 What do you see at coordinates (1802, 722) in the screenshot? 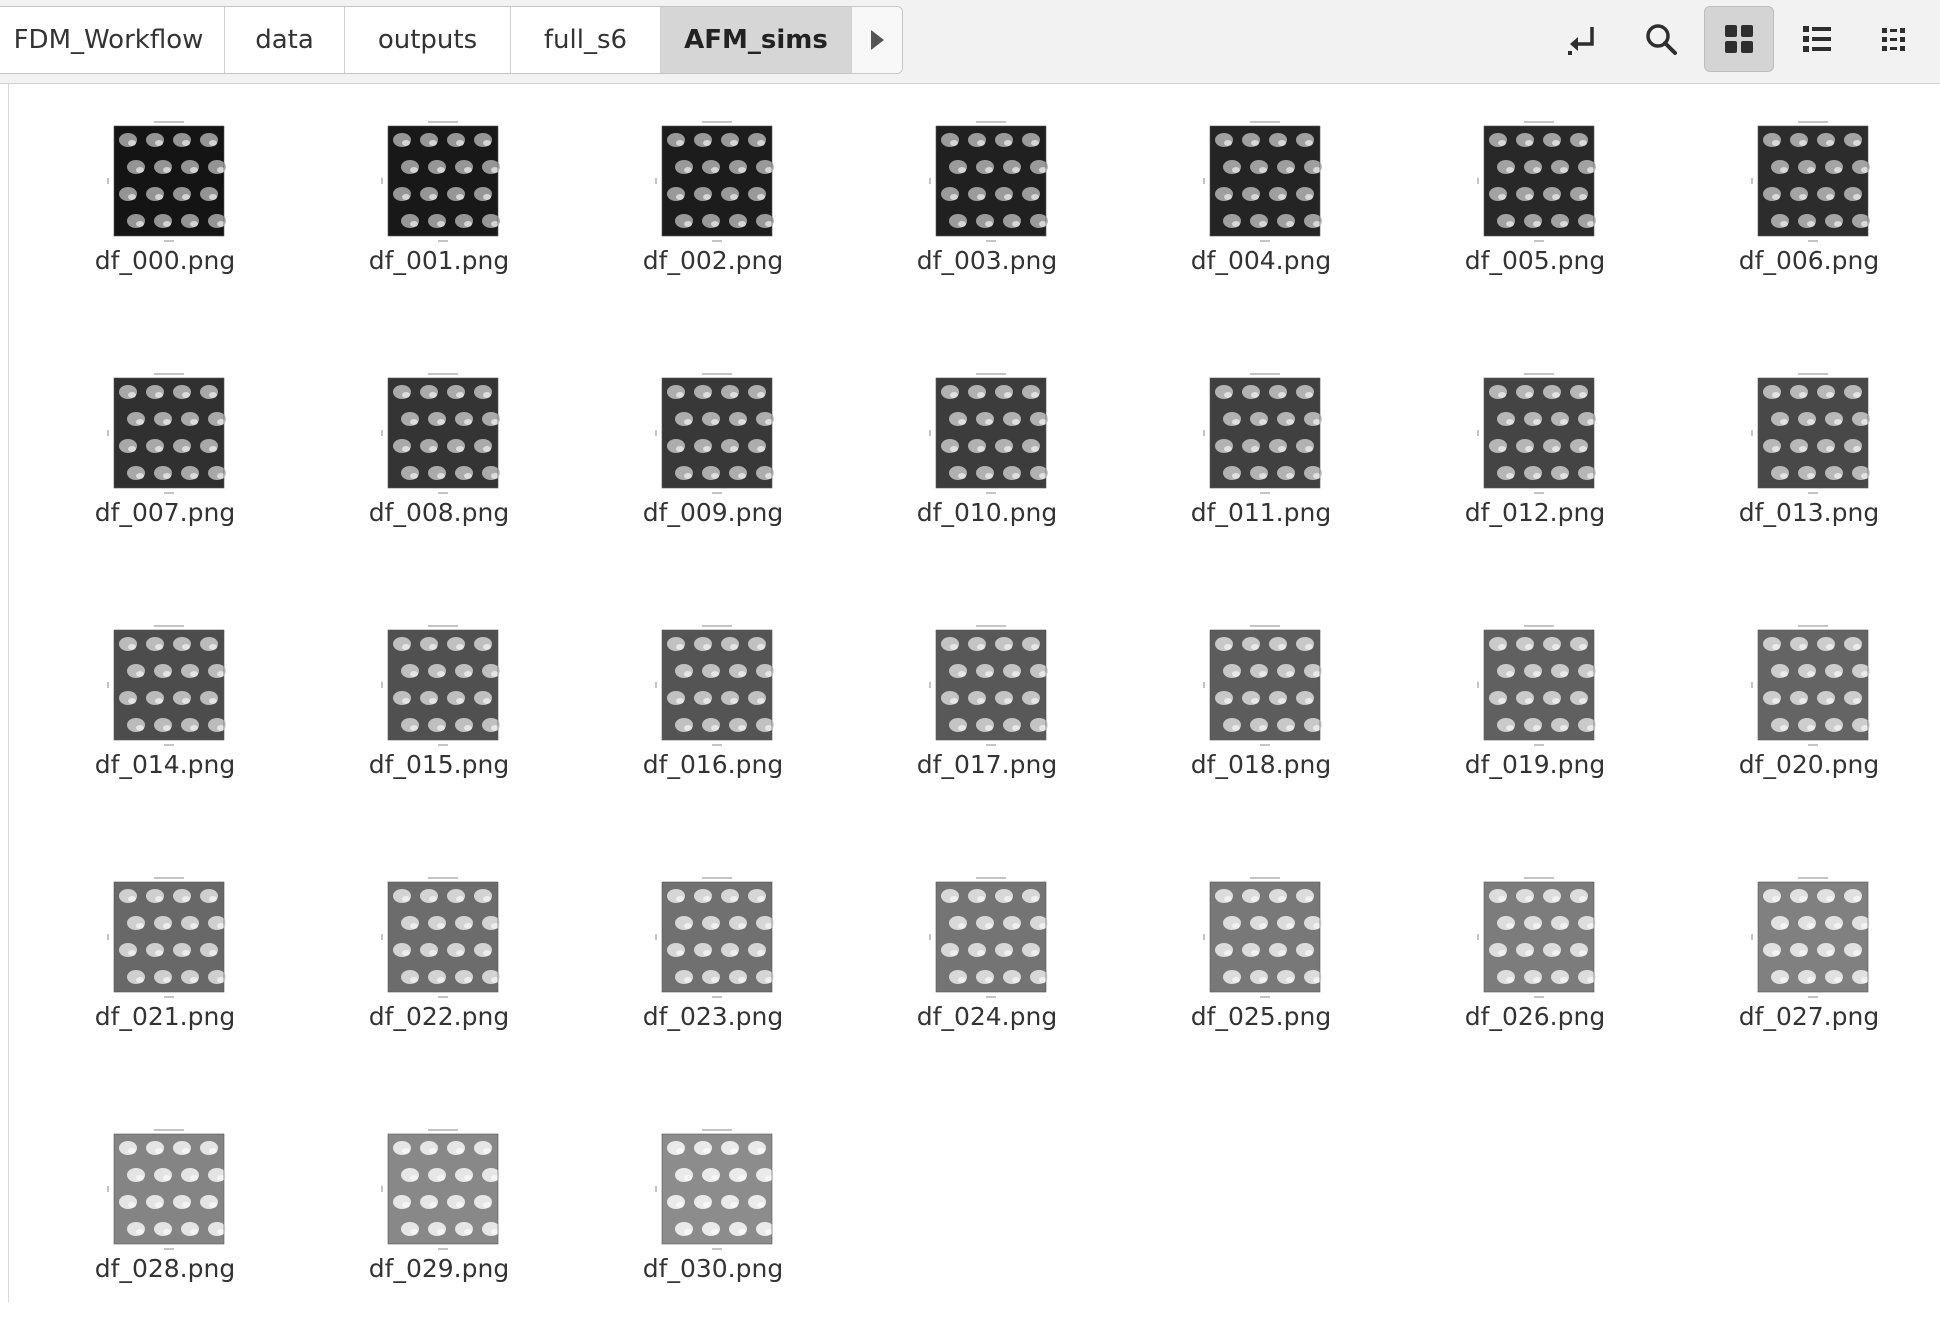
I see `file-item: df_020.png` at bounding box center [1802, 722].